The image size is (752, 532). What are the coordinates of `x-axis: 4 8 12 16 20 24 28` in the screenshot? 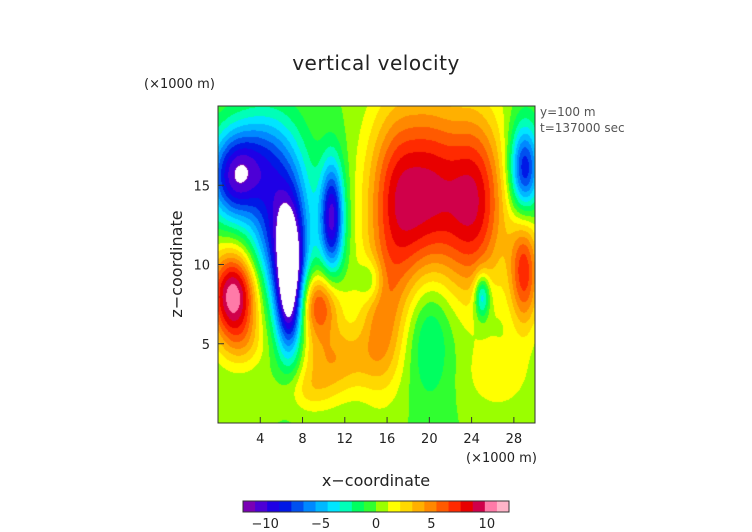 It's located at (389, 432).